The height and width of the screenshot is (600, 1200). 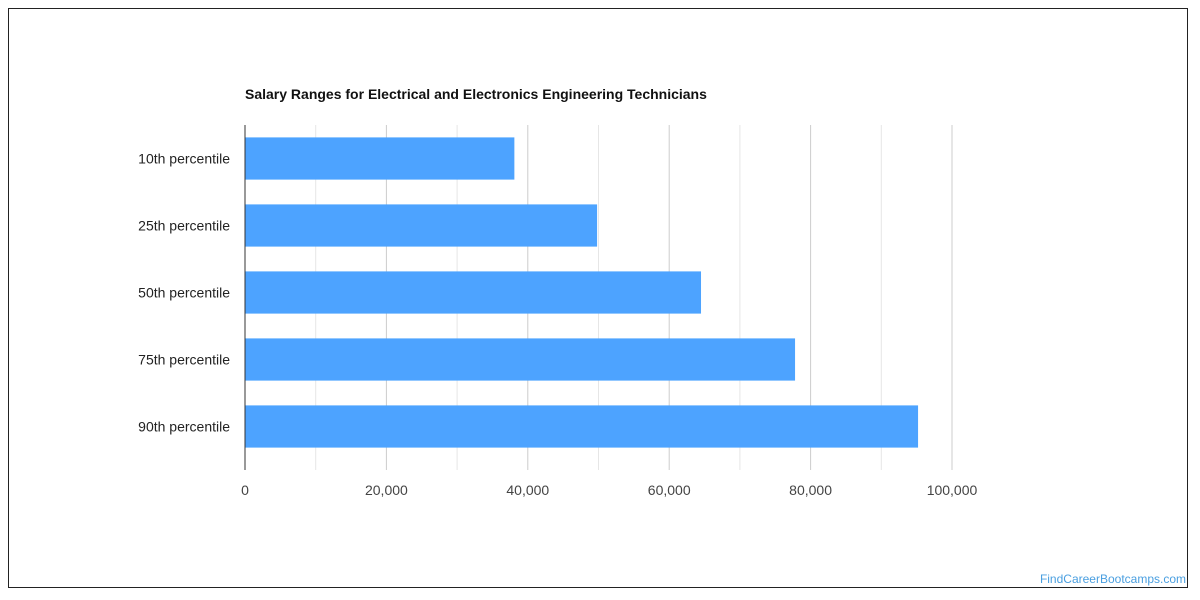 I want to click on category-label: 50th percentile, so click(x=184, y=293).